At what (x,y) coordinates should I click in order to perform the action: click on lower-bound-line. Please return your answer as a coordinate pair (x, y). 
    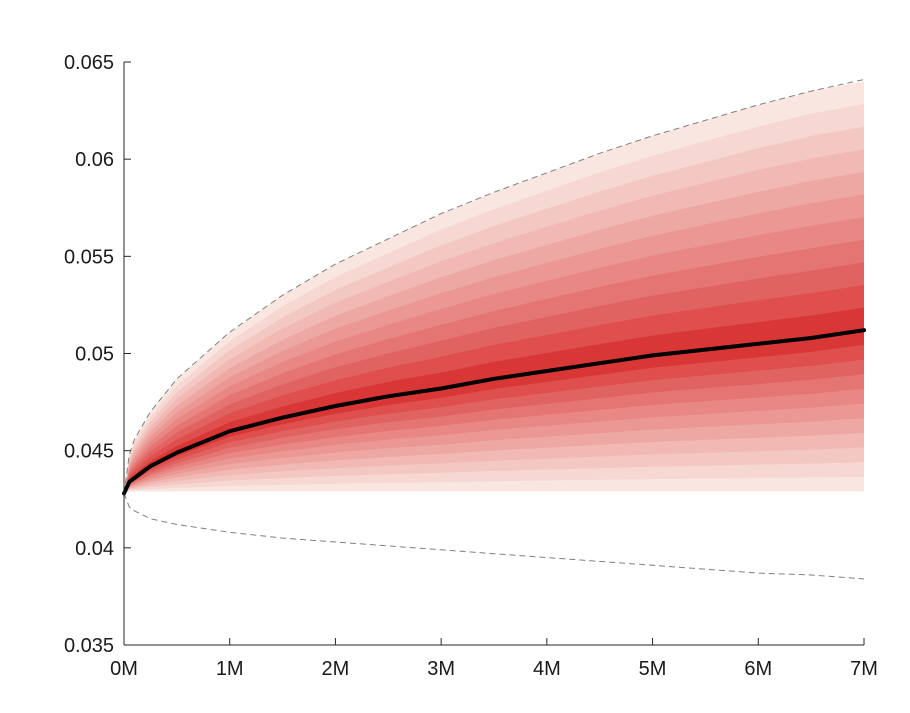
    Looking at the image, I should click on (494, 536).